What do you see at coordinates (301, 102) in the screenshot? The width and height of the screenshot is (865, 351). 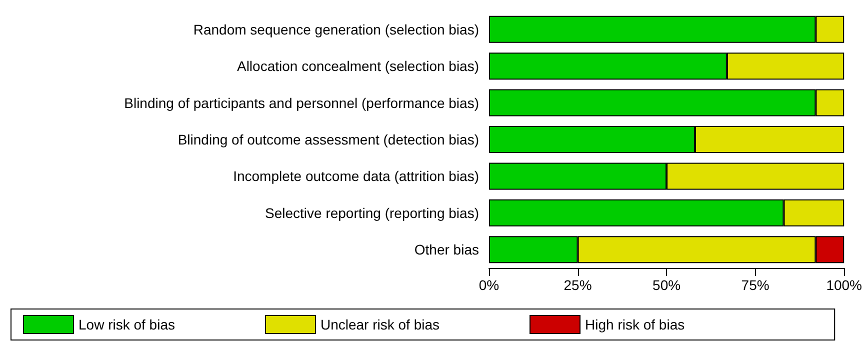 I see `y-tick-label: Blinding of participants and personnel (performance bias)` at bounding box center [301, 102].